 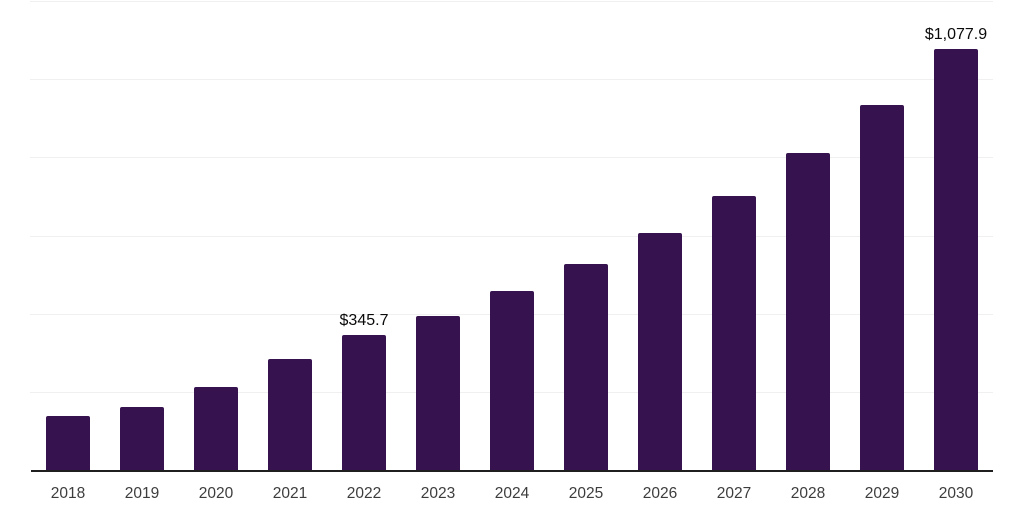 What do you see at coordinates (808, 493) in the screenshot?
I see `x-tick-2028: 2028` at bounding box center [808, 493].